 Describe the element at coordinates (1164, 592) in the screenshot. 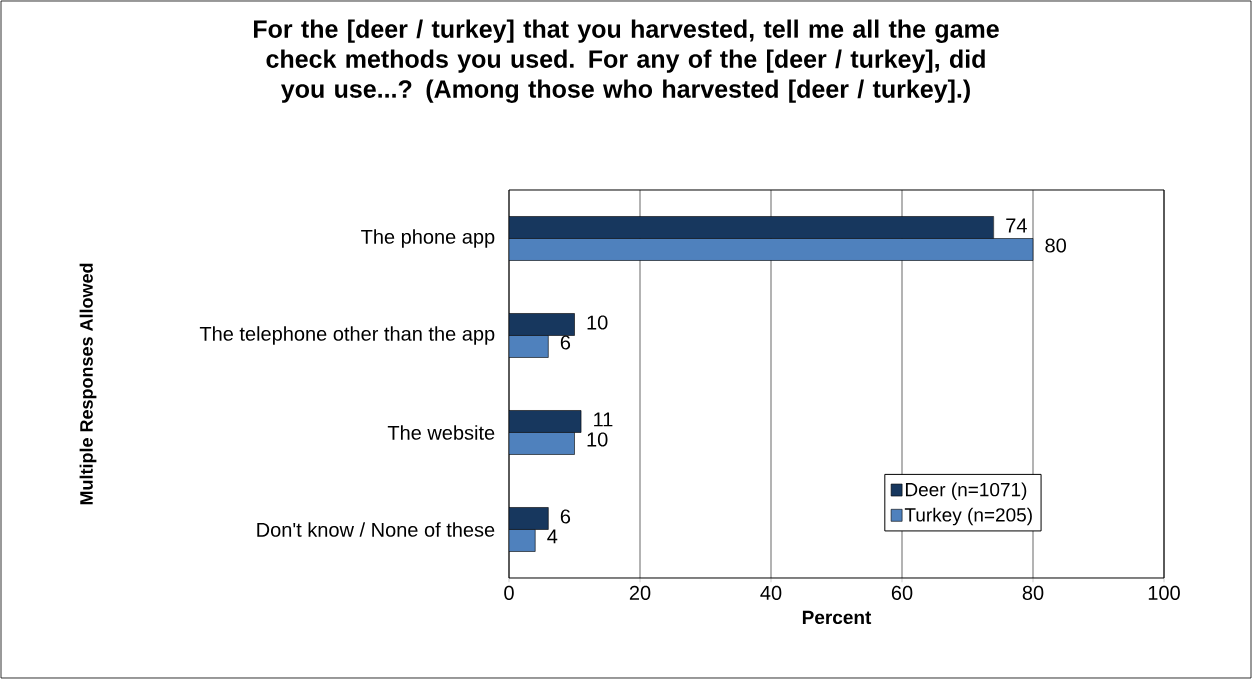

I see `x-tick-label: 100` at that location.